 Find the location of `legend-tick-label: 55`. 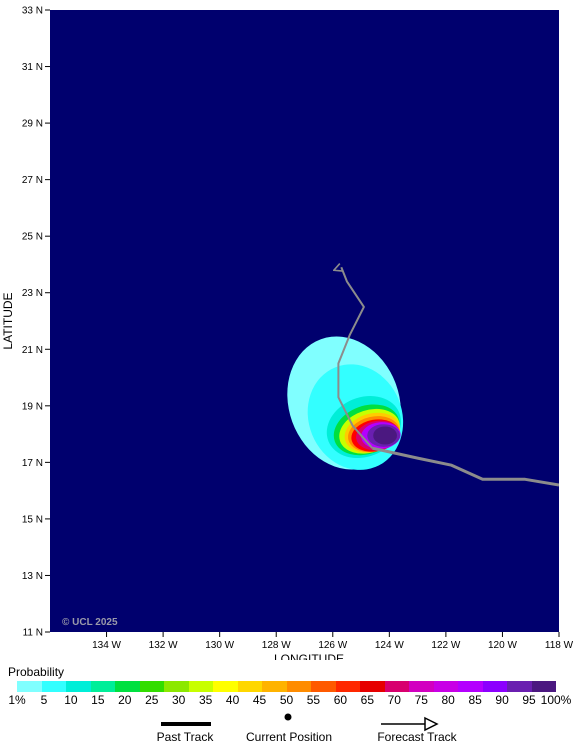

legend-tick-label: 55 is located at coordinates (313, 700).